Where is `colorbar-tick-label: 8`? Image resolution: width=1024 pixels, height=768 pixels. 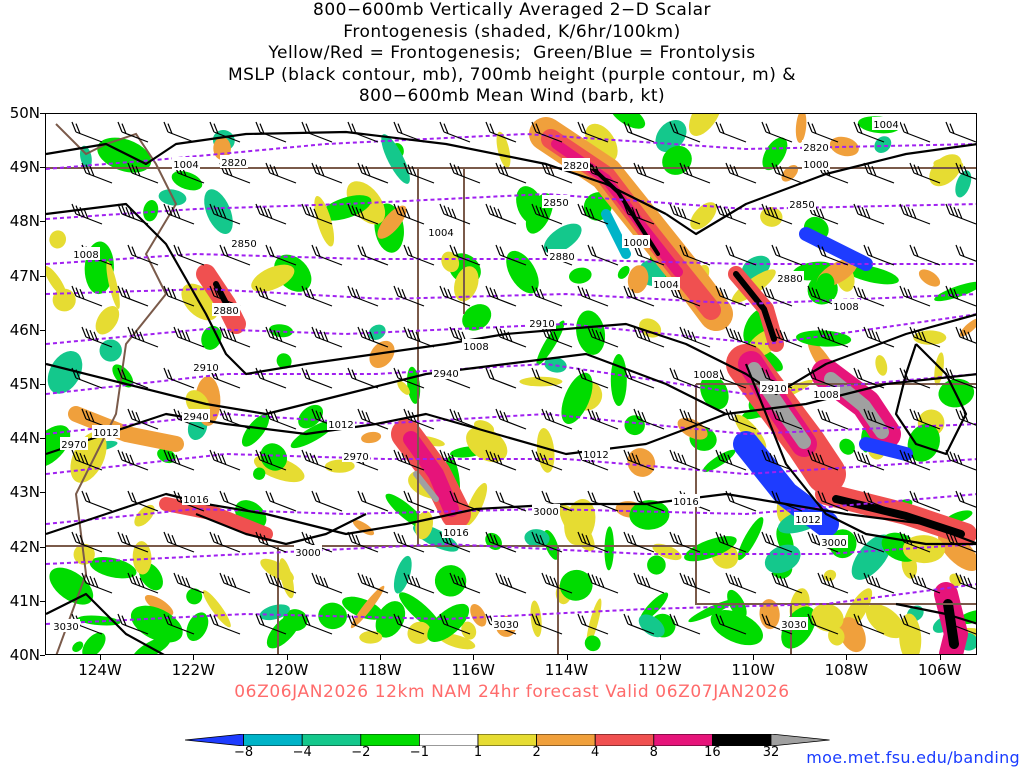 colorbar-tick-label: 8 is located at coordinates (653, 752).